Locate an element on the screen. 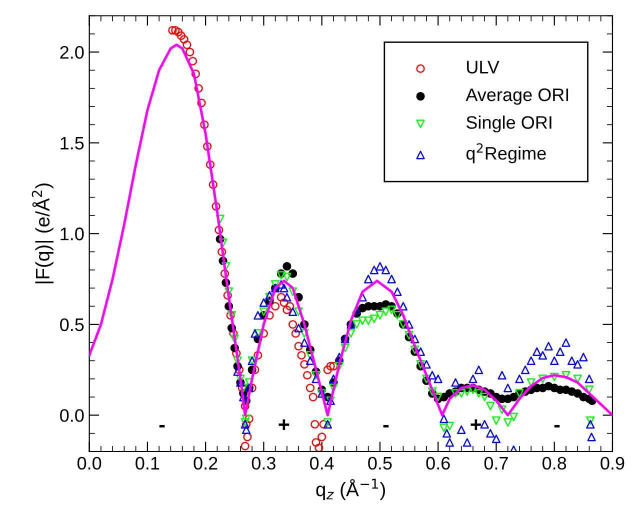  x-tick-label: 0.5 is located at coordinates (380, 463).